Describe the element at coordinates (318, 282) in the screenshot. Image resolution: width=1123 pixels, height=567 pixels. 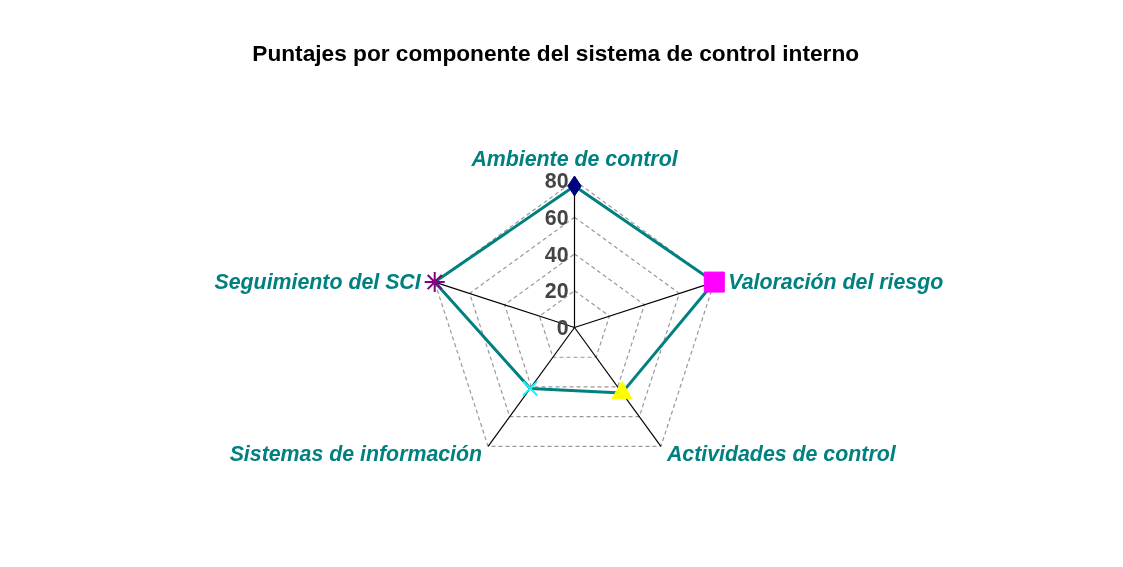
I see `spoke-label: Seguimiento del SCI` at that location.